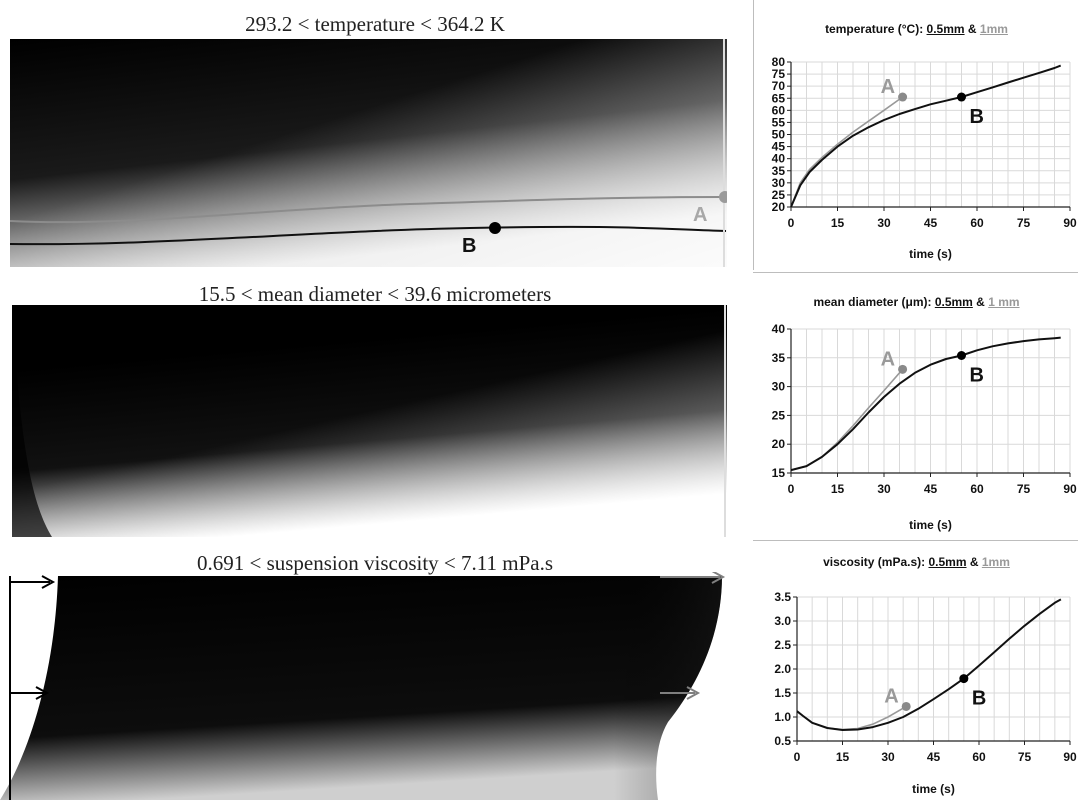 This screenshot has height=800, width=1078. Describe the element at coordinates (779, 98) in the screenshot. I see `y-tick-label: 65` at that location.